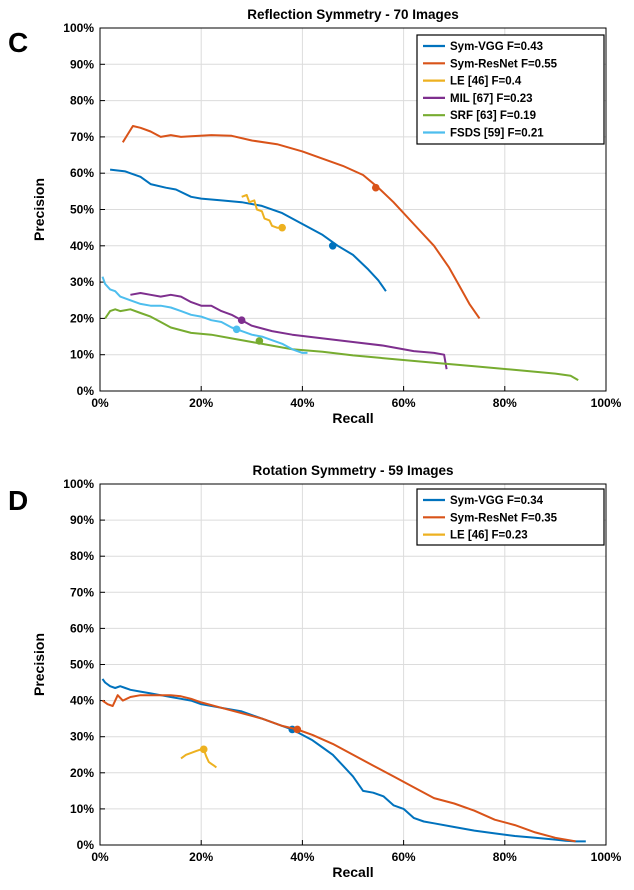  I want to click on panel-letter: D, so click(18, 500).